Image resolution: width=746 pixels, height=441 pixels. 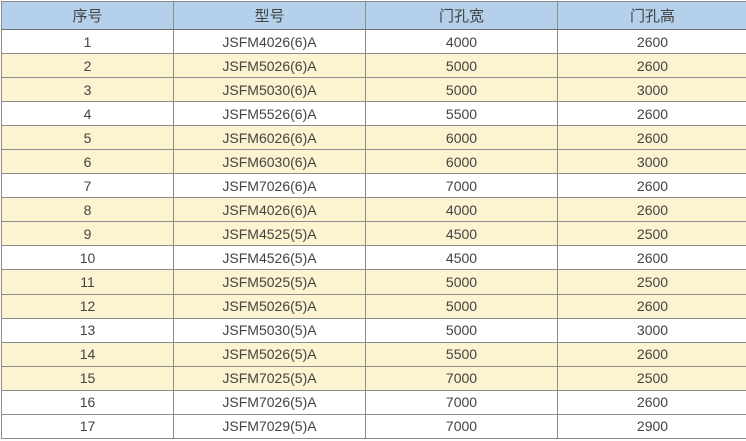 I want to click on cell-model: JSFM5030(6)A, so click(x=270, y=90).